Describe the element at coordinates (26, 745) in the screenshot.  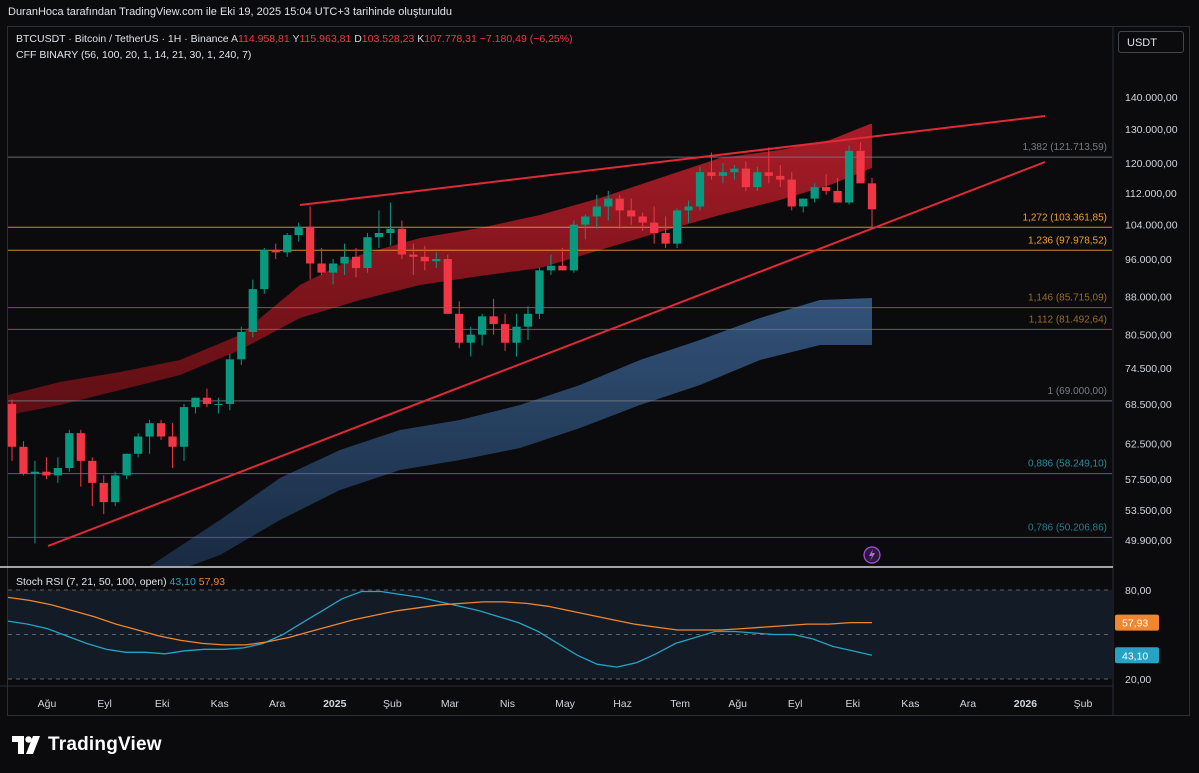
I see `tradingview-logo-icon` at that location.